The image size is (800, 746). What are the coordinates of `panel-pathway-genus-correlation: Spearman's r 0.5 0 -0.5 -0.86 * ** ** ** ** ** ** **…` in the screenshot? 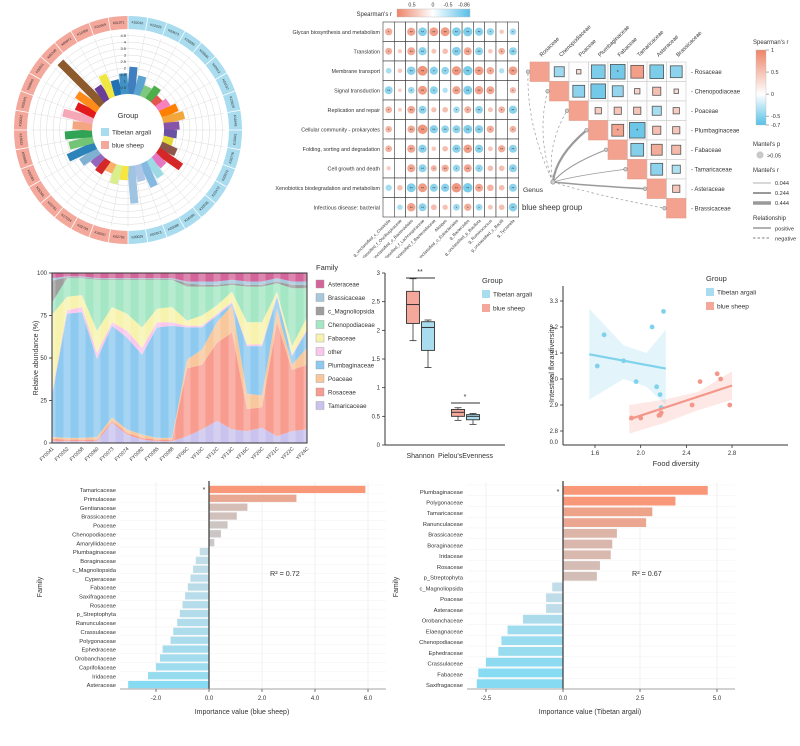 It's located at (386, 129).